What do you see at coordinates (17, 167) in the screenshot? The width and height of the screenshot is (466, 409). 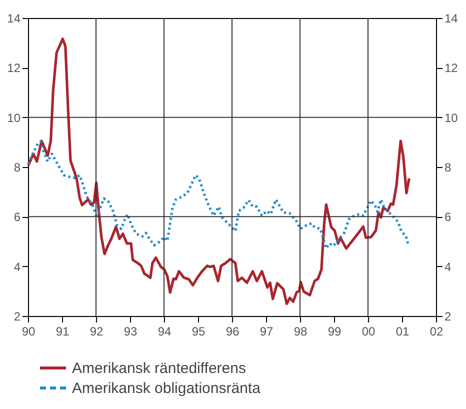 I see `y-tick-label: 8` at bounding box center [17, 167].